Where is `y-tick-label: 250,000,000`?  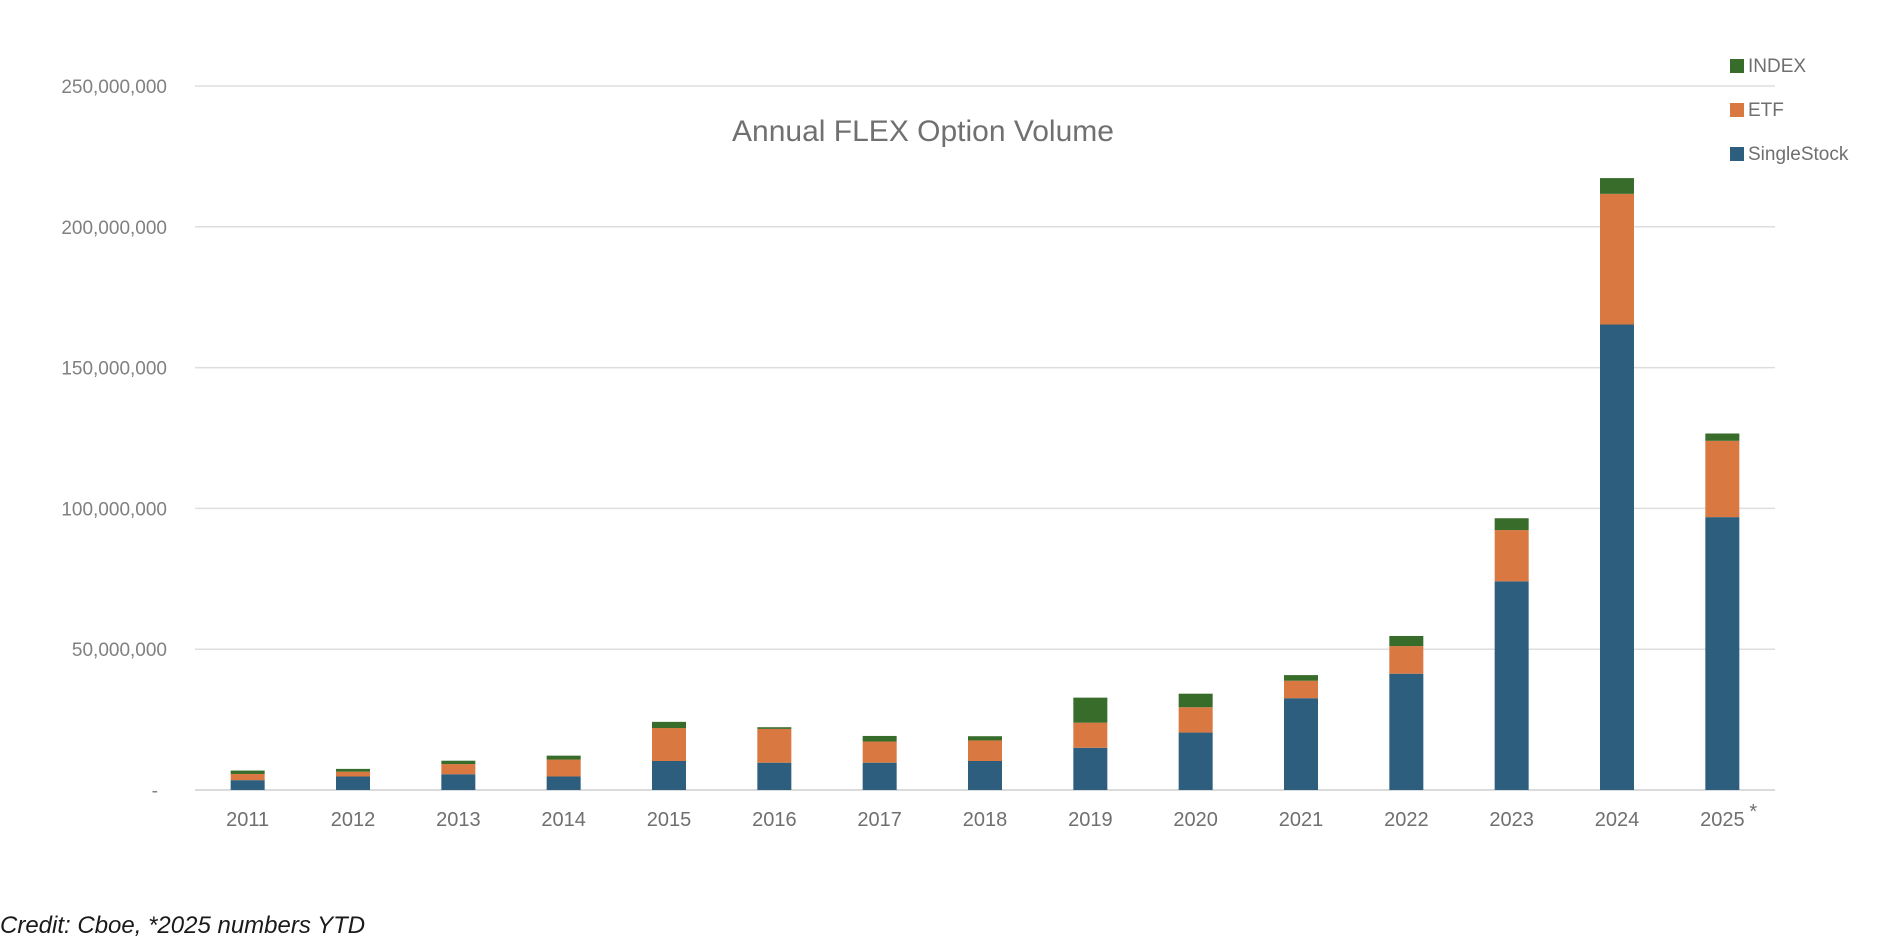 y-tick-label: 250,000,000 is located at coordinates (114, 87).